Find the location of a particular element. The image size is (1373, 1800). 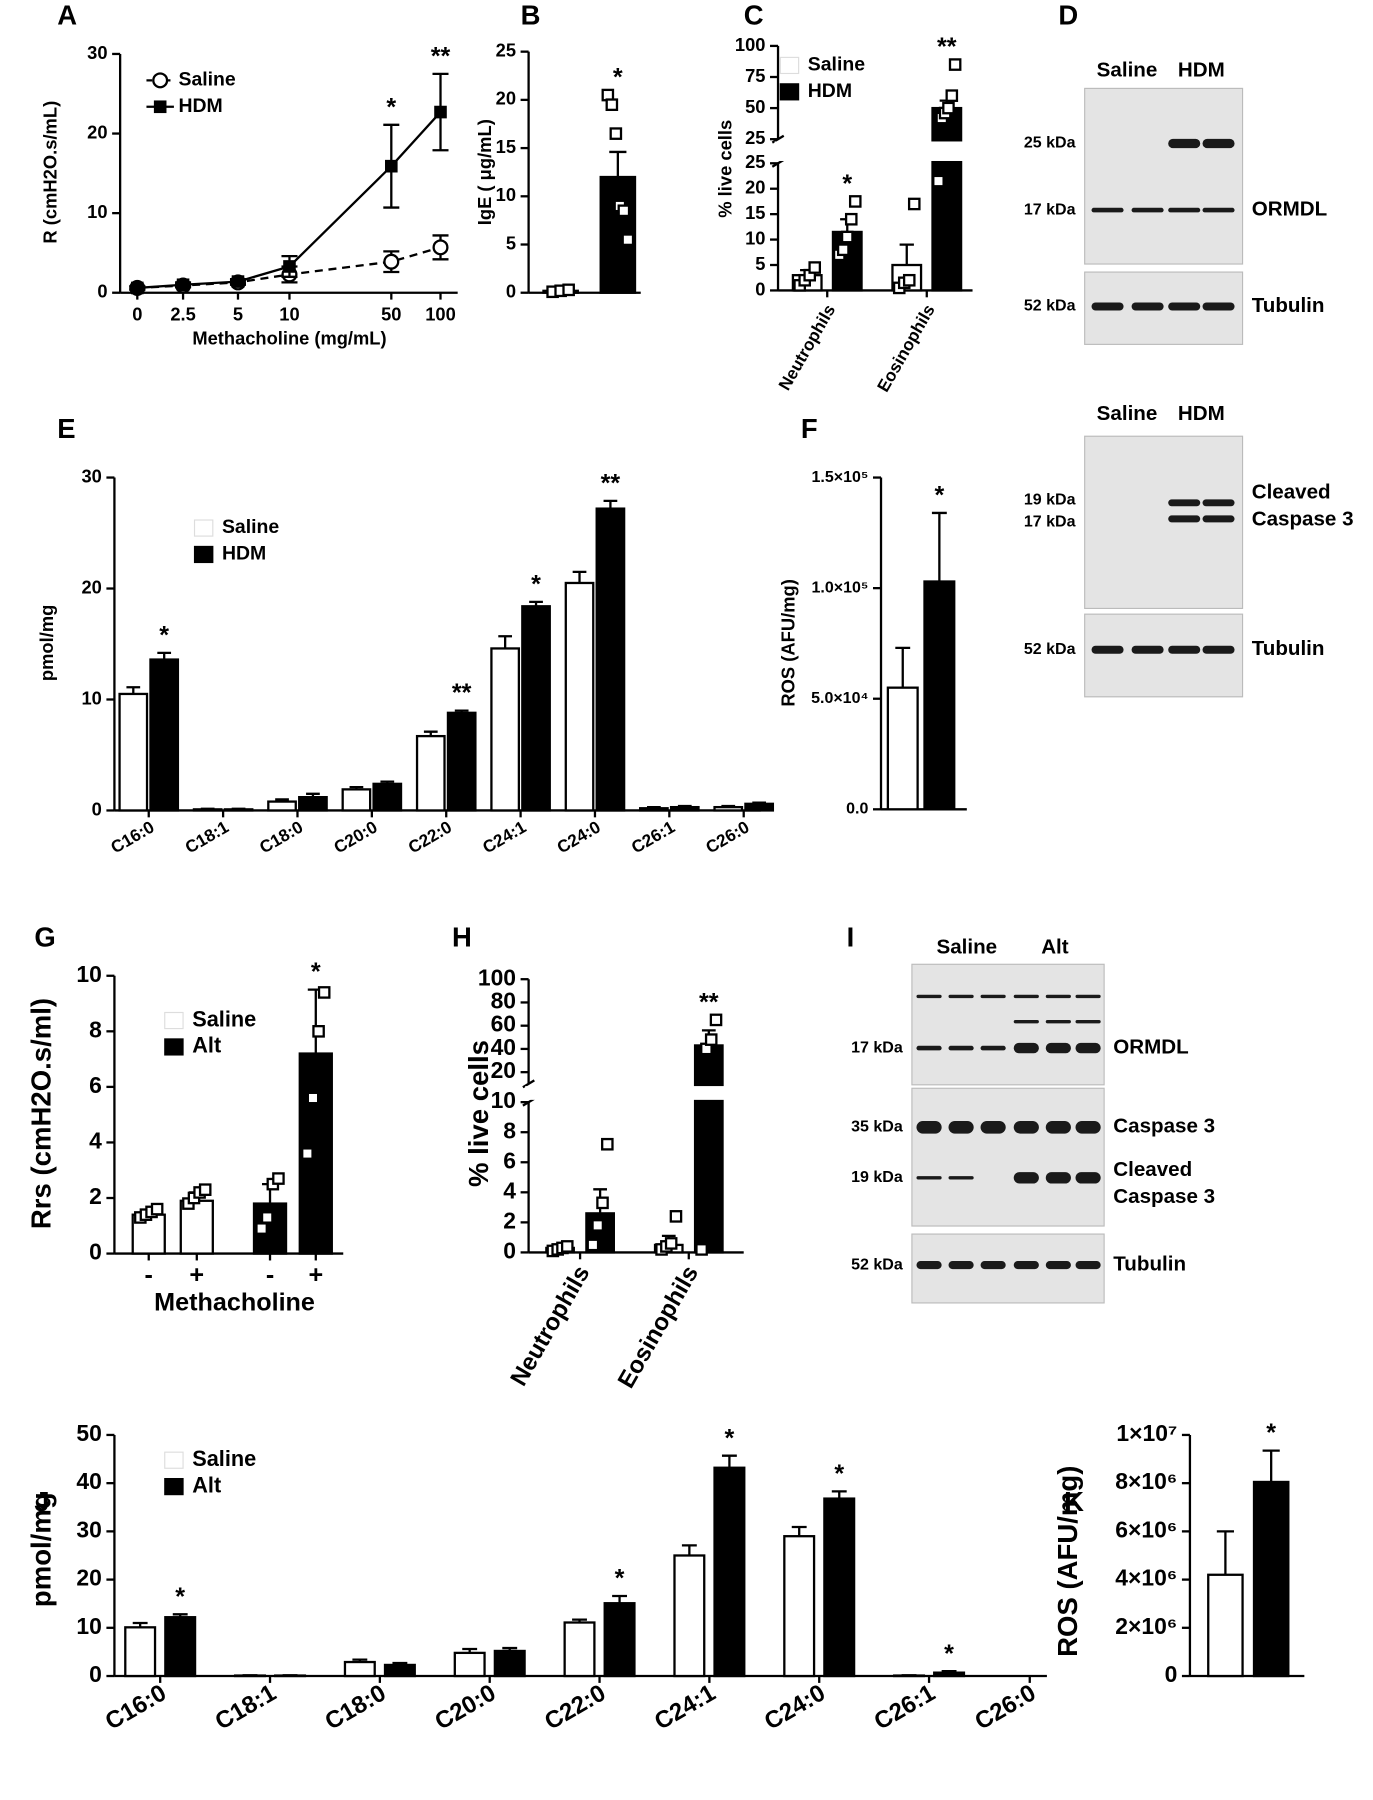

legend-swatch is located at coordinates (203, 528).